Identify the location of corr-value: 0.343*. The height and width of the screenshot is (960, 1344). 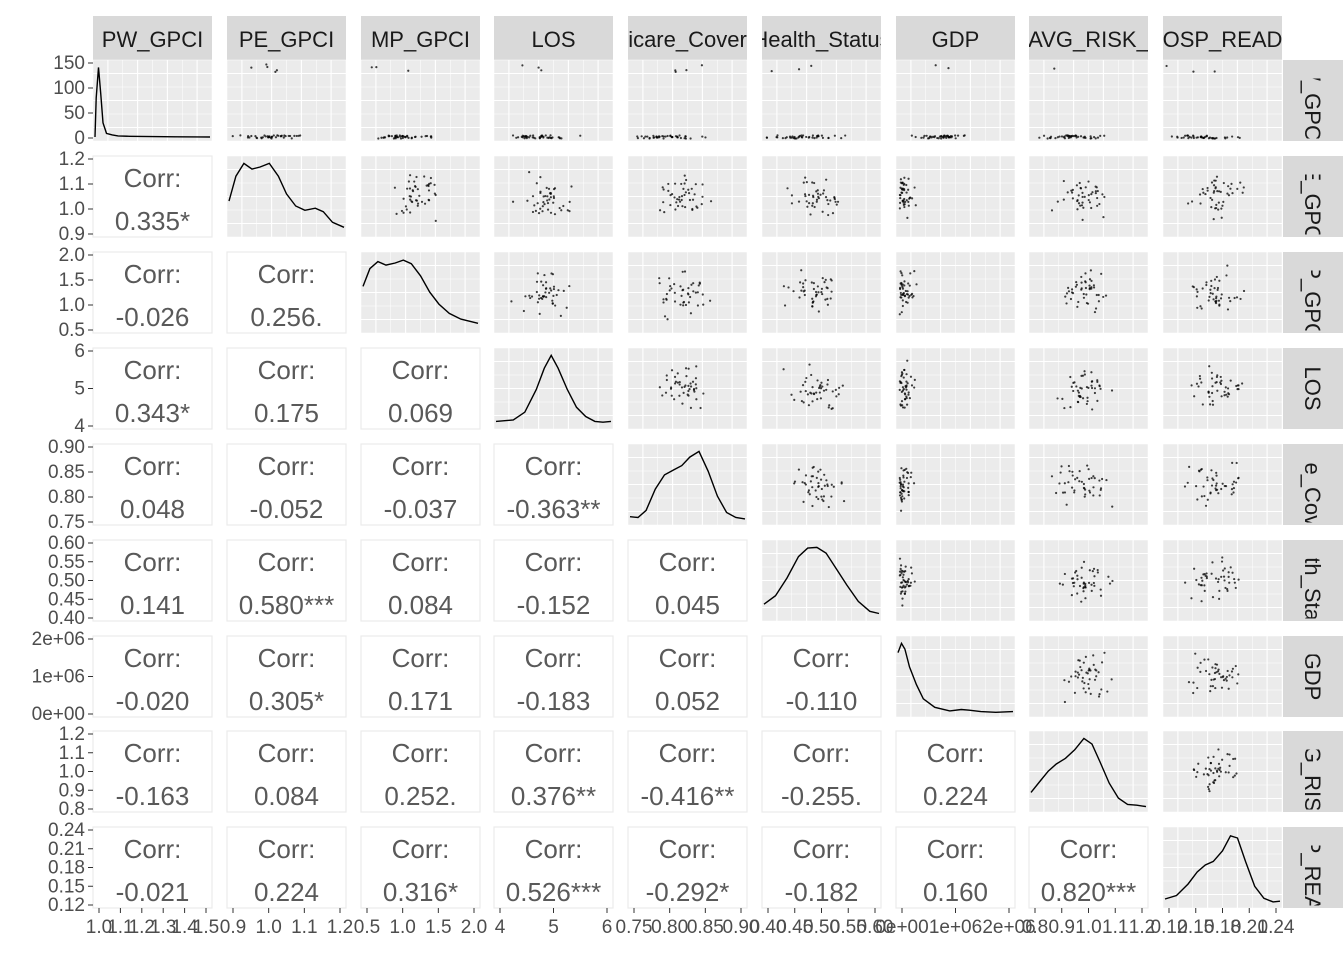
(152, 413).